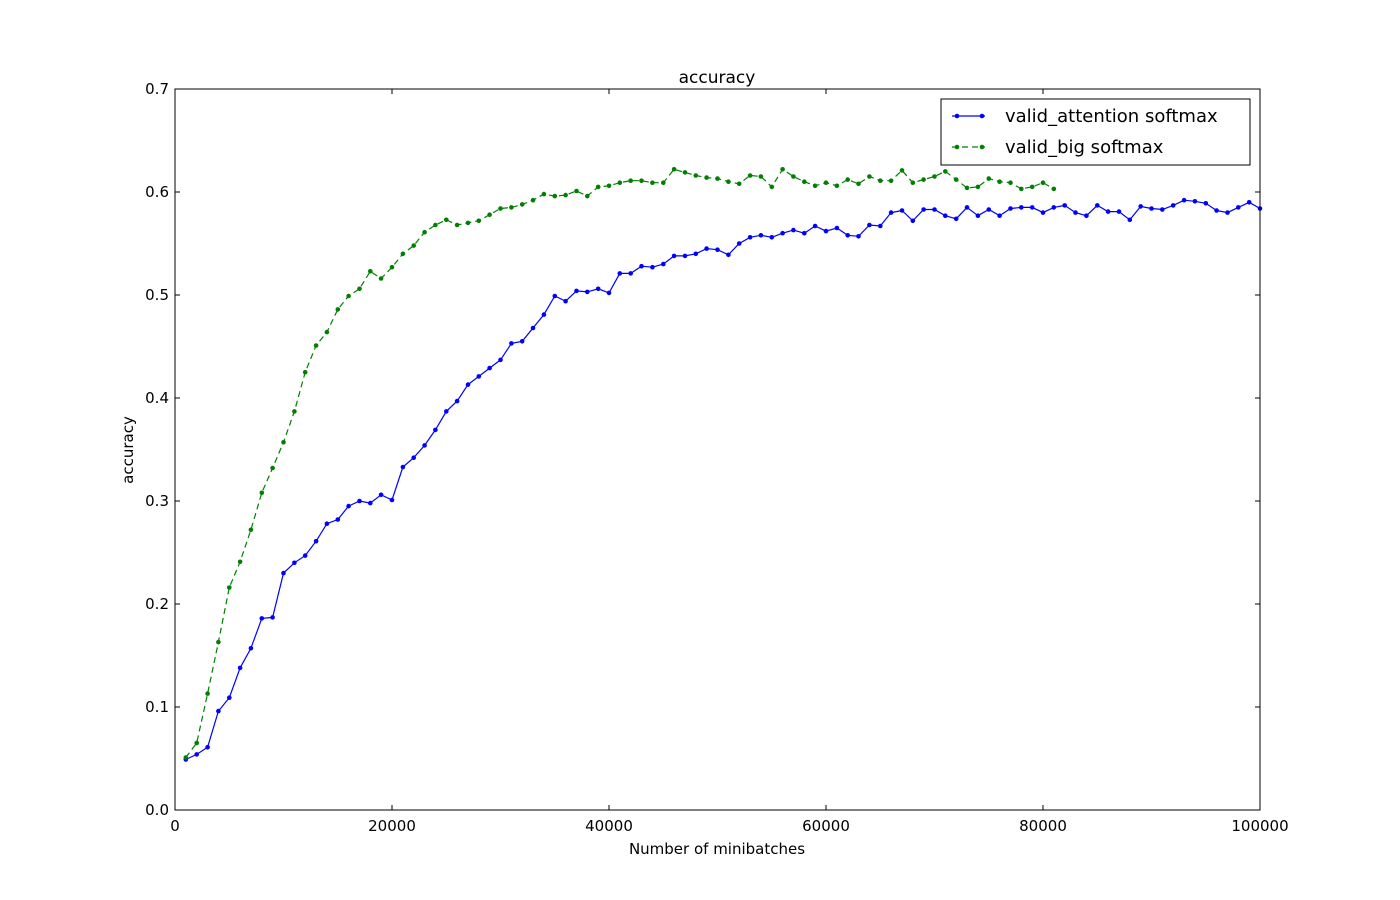 This screenshot has height=900, width=1400. Describe the element at coordinates (1259, 826) in the screenshot. I see `x-tick-label: 100000` at that location.